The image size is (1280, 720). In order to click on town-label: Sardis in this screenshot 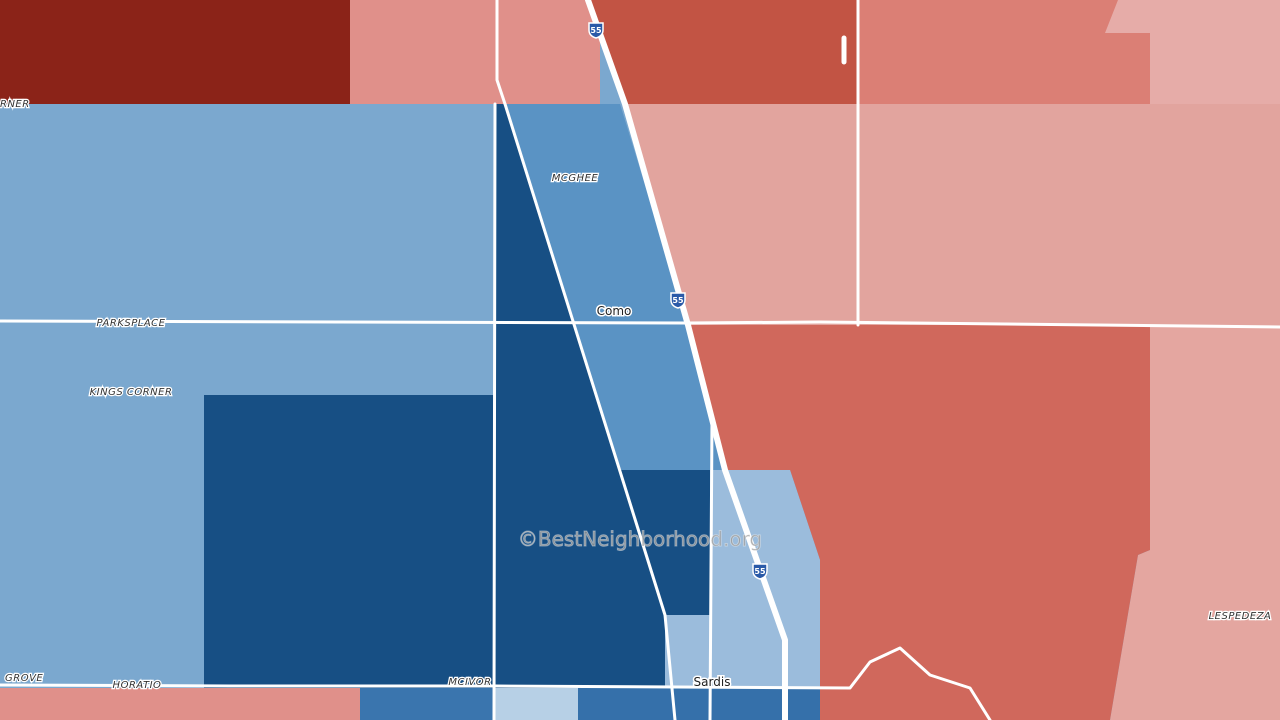, I will do `click(712, 682)`.